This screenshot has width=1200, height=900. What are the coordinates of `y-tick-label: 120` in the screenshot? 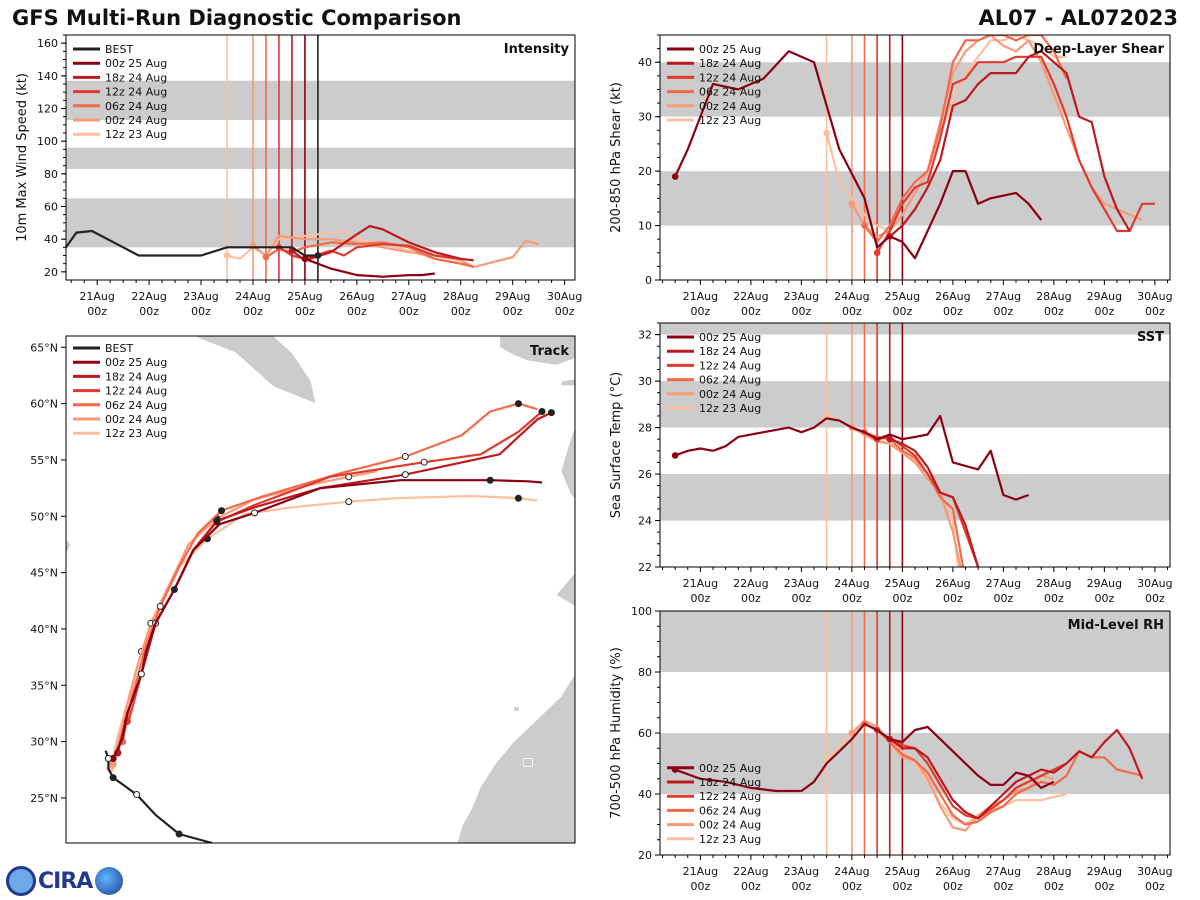 It's located at (47, 109).